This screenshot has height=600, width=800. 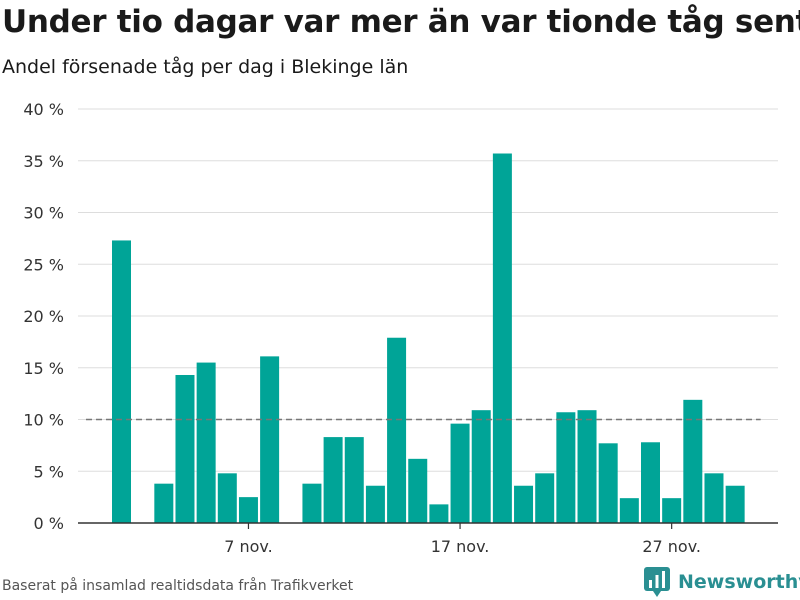 I want to click on y-tick-label: 25 %, so click(x=43, y=264).